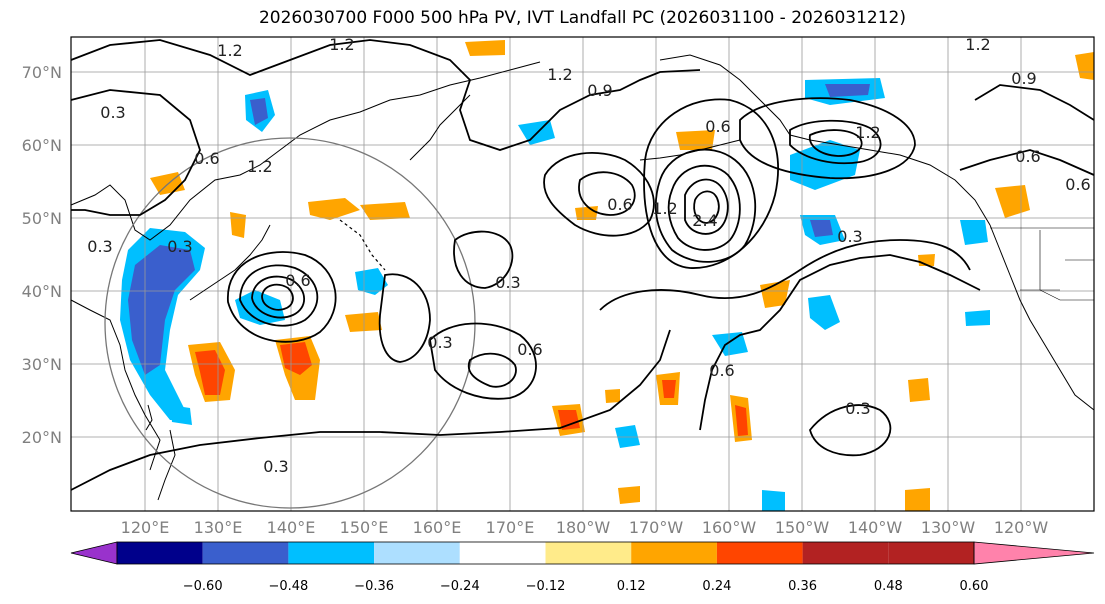  Describe the element at coordinates (492, 370) in the screenshot. I see `contour-center-lobe2` at that location.